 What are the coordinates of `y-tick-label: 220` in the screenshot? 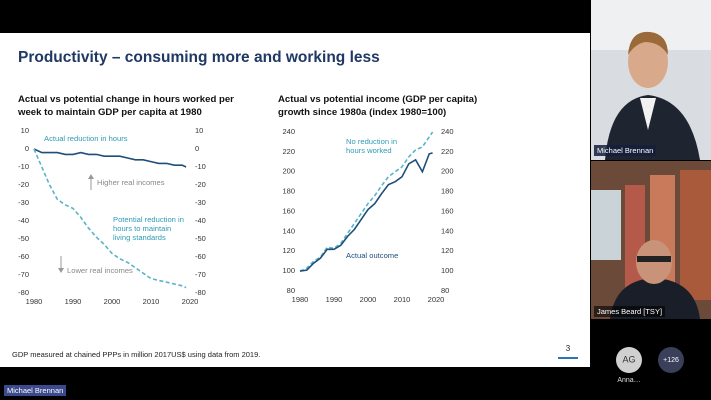 It's located at (288, 151).